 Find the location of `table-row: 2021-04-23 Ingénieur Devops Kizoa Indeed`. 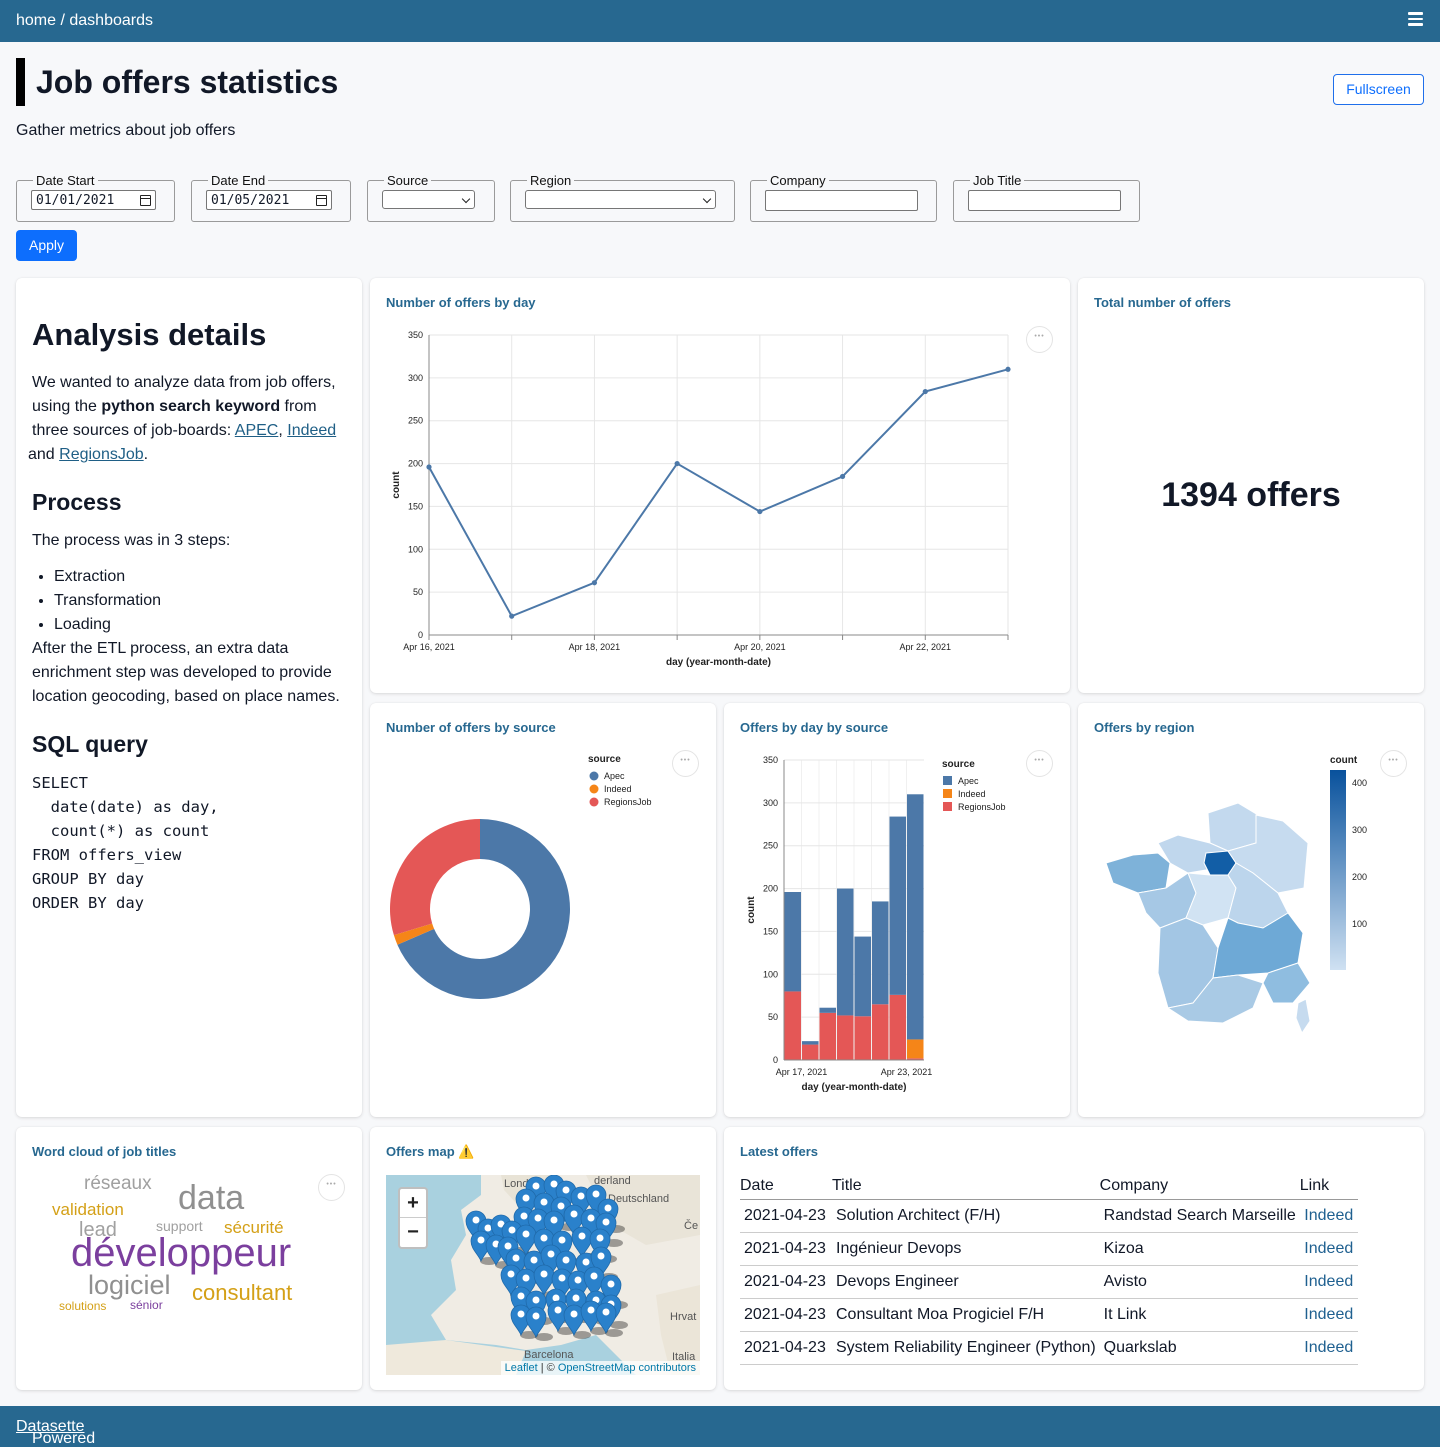

table-row: 2021-04-23 Ingénieur Devops Kizoa Indeed is located at coordinates (1049, 1249).